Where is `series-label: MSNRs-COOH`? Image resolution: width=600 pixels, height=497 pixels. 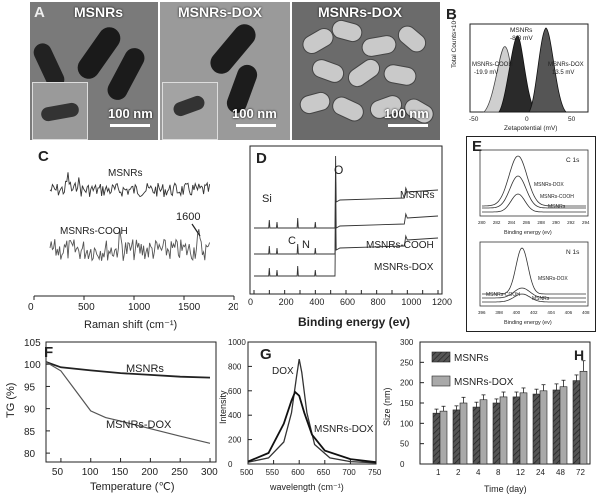
series-label: MSNRs-COOH is located at coordinates (94, 231).